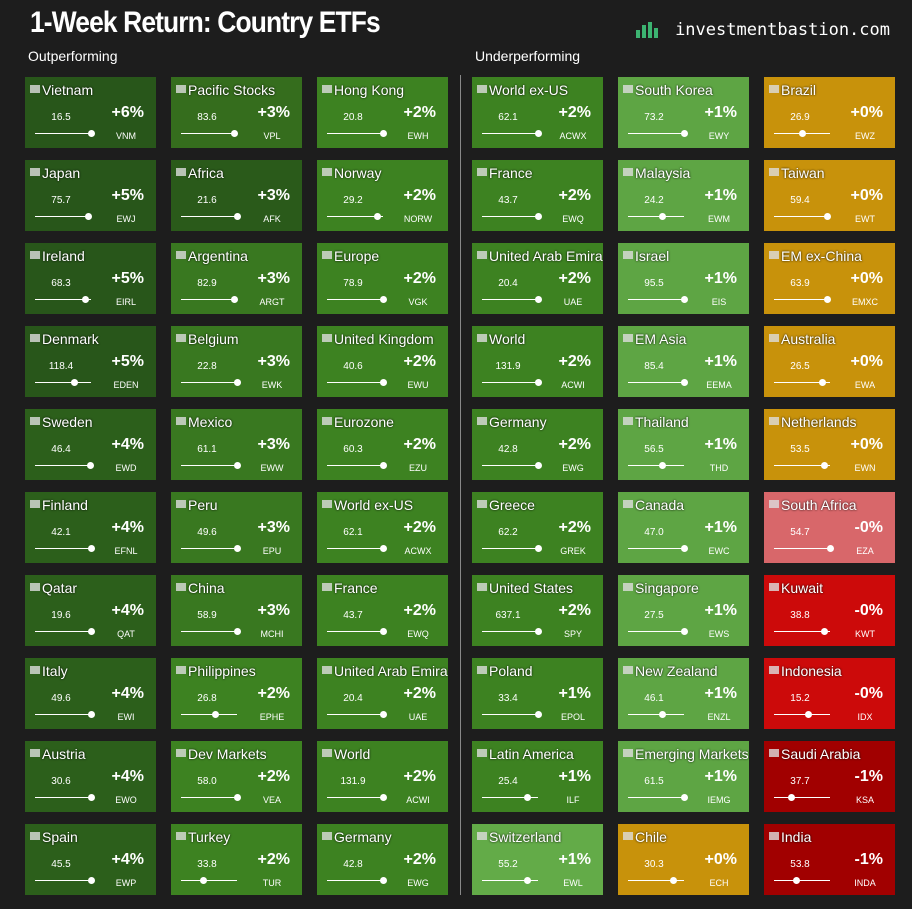  What do you see at coordinates (227, 754) in the screenshot?
I see `country-name: Dev Markets` at bounding box center [227, 754].